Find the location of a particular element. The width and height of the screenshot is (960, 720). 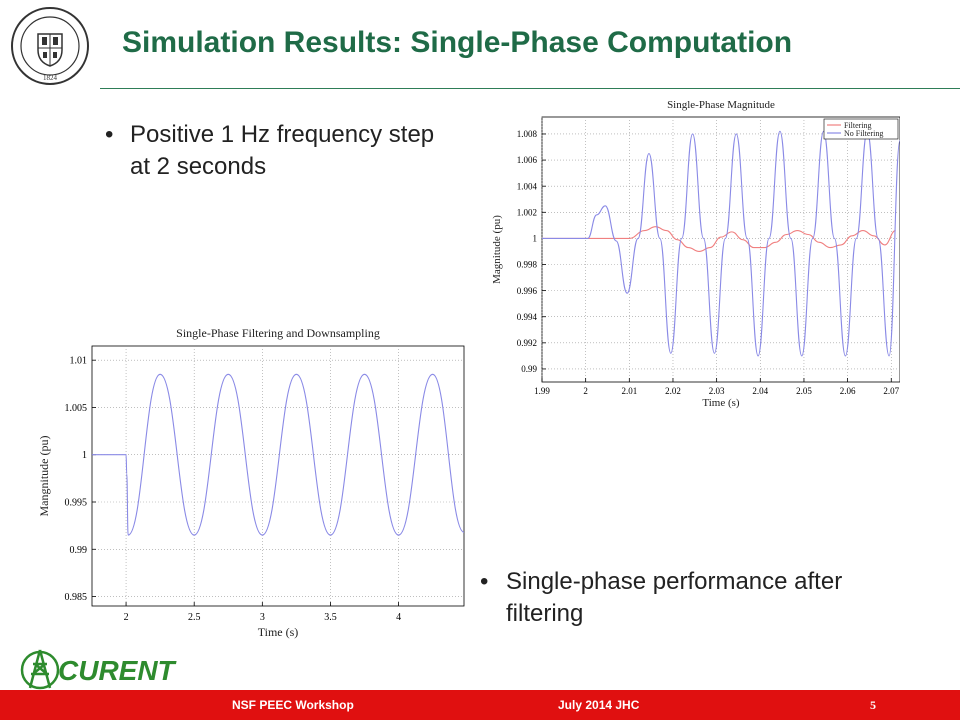

curent-logo: CURENT is located at coordinates (99, 669).